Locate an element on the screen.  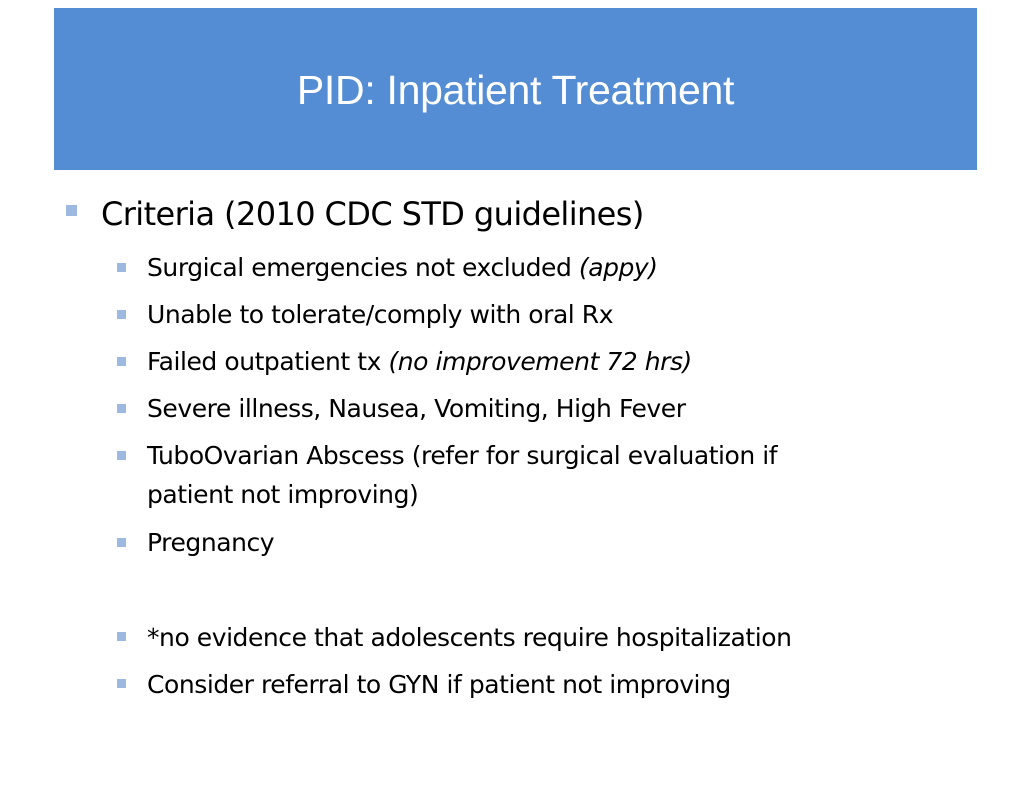
criteria-item-surgical: Surgical emergencies not excluded (appy) is located at coordinates (402, 267).